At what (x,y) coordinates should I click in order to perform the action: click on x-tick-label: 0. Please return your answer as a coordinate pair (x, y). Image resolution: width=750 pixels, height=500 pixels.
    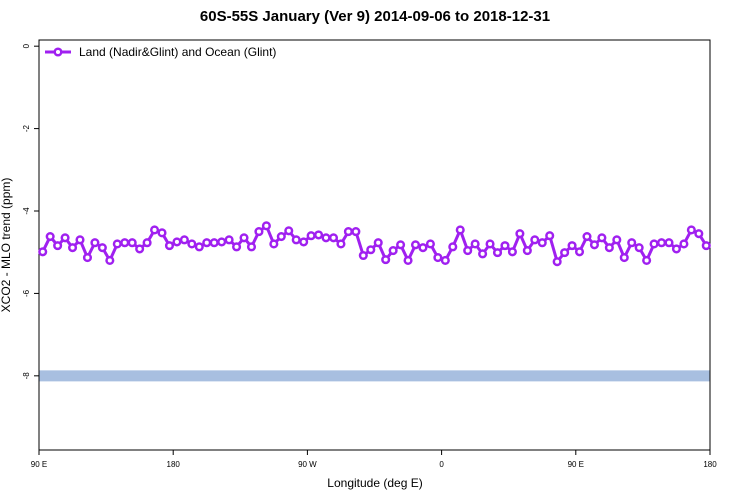
    Looking at the image, I should click on (441, 464).